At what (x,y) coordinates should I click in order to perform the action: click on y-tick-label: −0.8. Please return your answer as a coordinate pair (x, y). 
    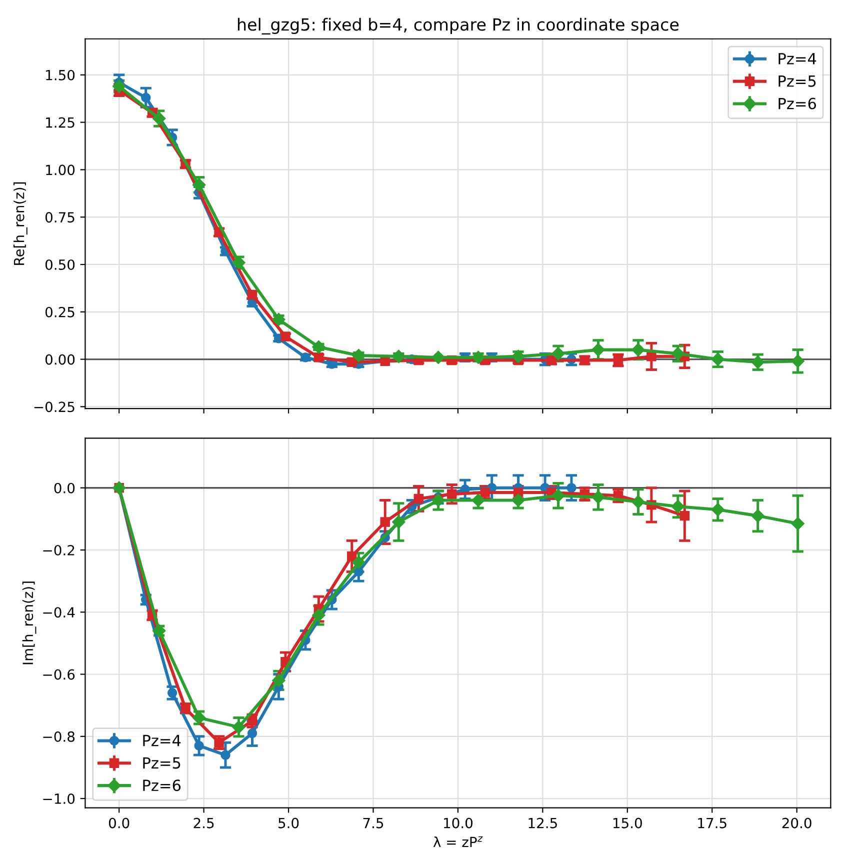
    Looking at the image, I should click on (59, 736).